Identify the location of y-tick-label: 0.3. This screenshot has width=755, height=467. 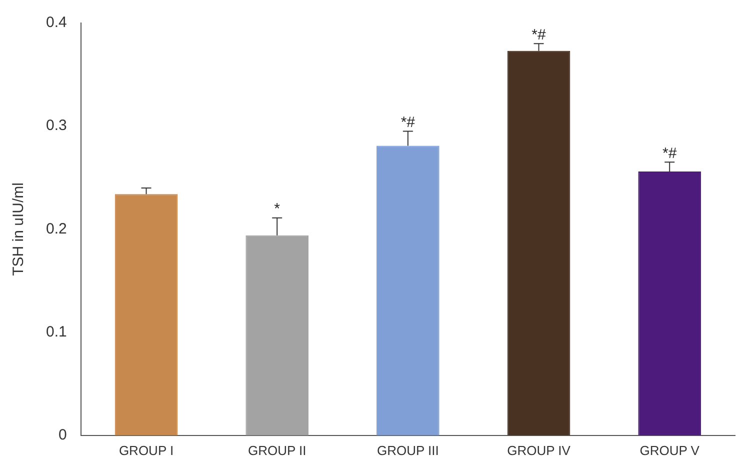
(56, 125).